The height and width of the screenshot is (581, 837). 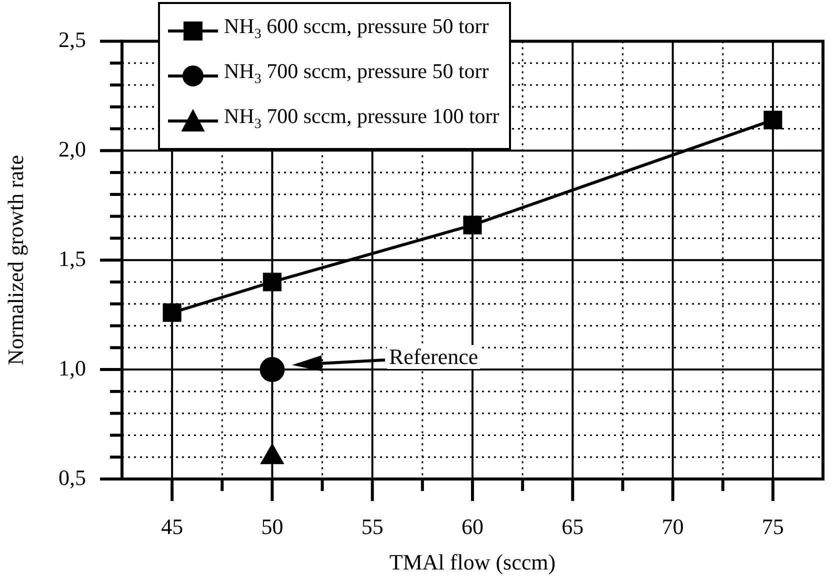 What do you see at coordinates (356, 28) in the screenshot?
I see `legend-label: NH$_{3}$ 600 sccm, pressure 50 torr` at bounding box center [356, 28].